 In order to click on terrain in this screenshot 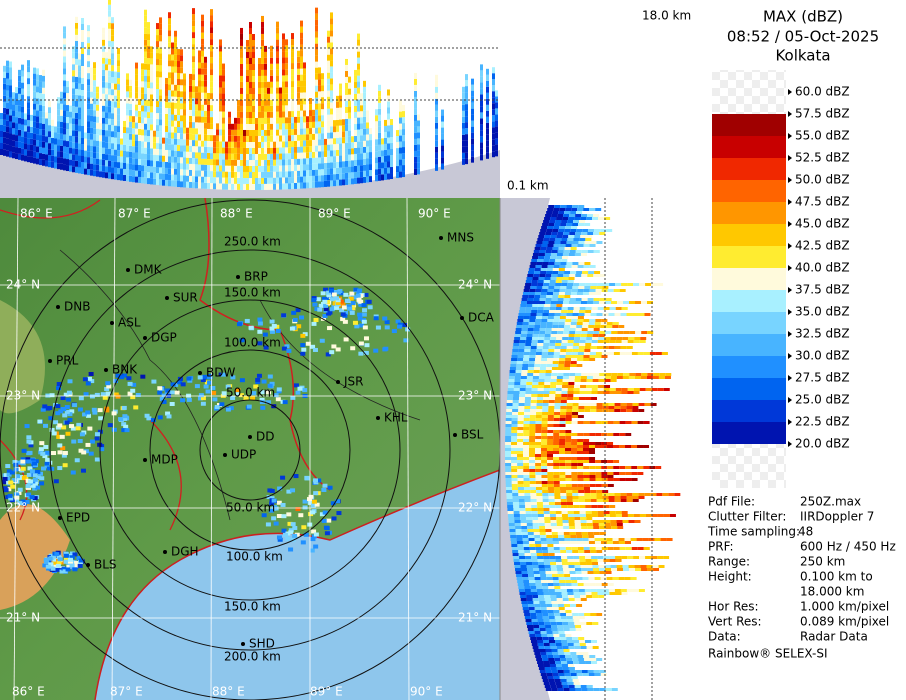, I will do `click(22, 357)`.